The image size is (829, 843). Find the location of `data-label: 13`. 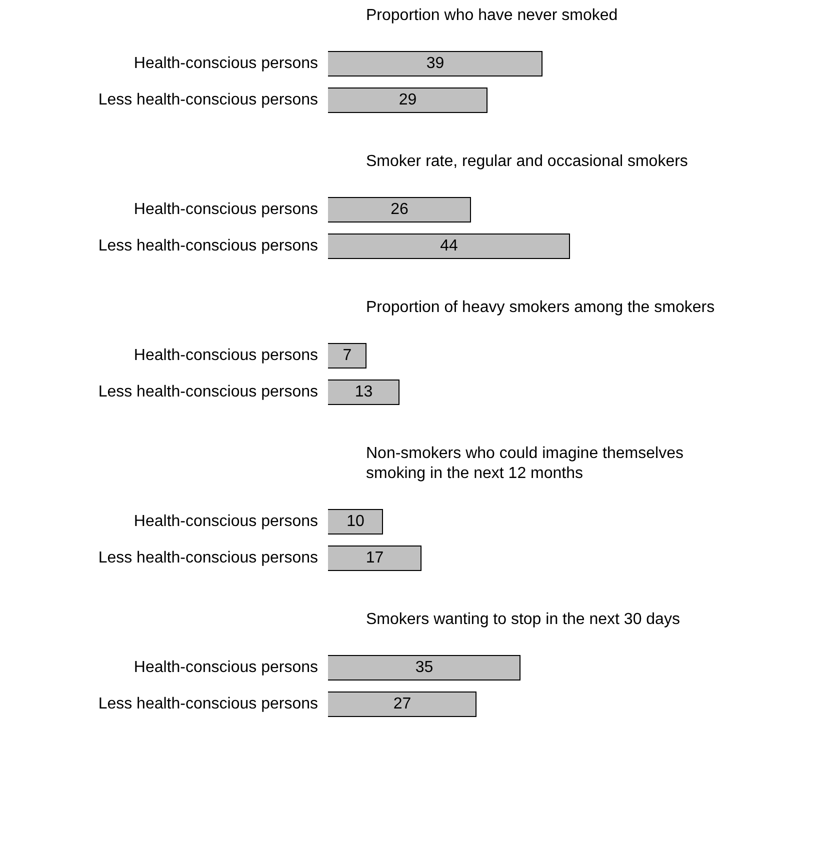

data-label: 13 is located at coordinates (363, 392).